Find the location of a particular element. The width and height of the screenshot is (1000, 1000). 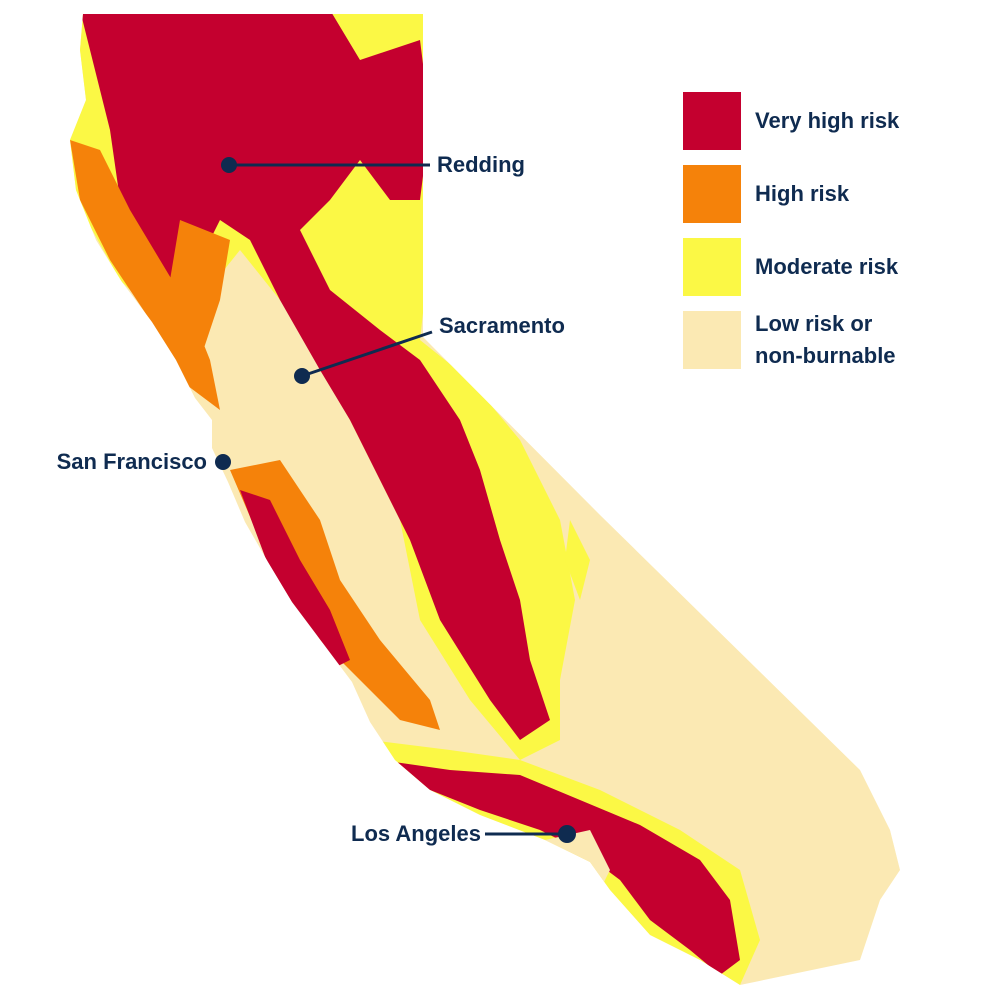

city-marker-san-francisco is located at coordinates (223, 462).